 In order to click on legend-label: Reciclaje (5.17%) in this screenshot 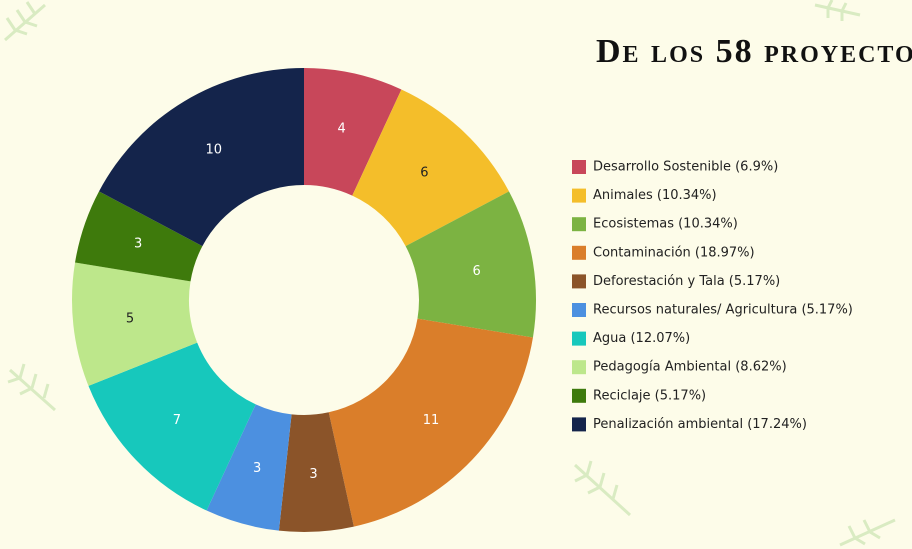, I will do `click(649, 395)`.